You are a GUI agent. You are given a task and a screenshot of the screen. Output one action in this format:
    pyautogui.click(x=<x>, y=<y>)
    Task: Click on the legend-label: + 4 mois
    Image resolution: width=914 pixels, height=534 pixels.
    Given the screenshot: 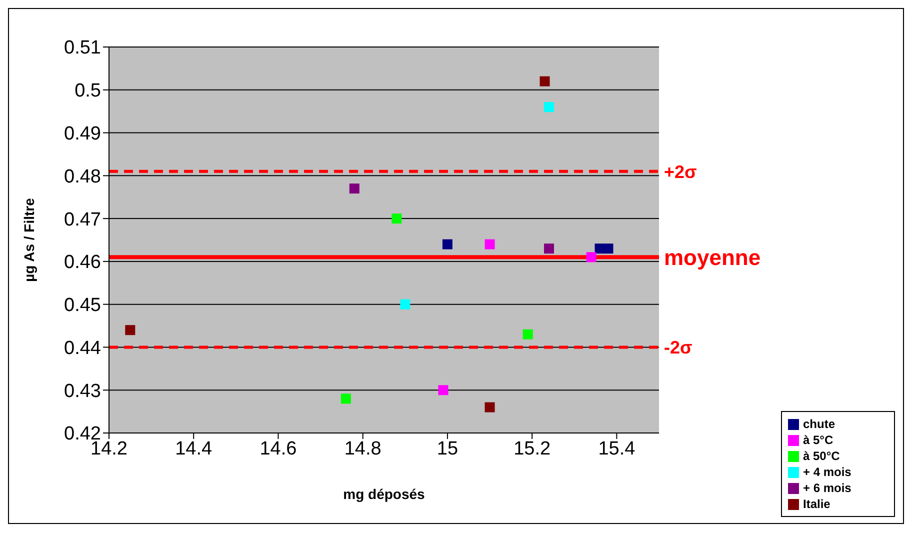 What is the action you would take?
    pyautogui.click(x=827, y=472)
    